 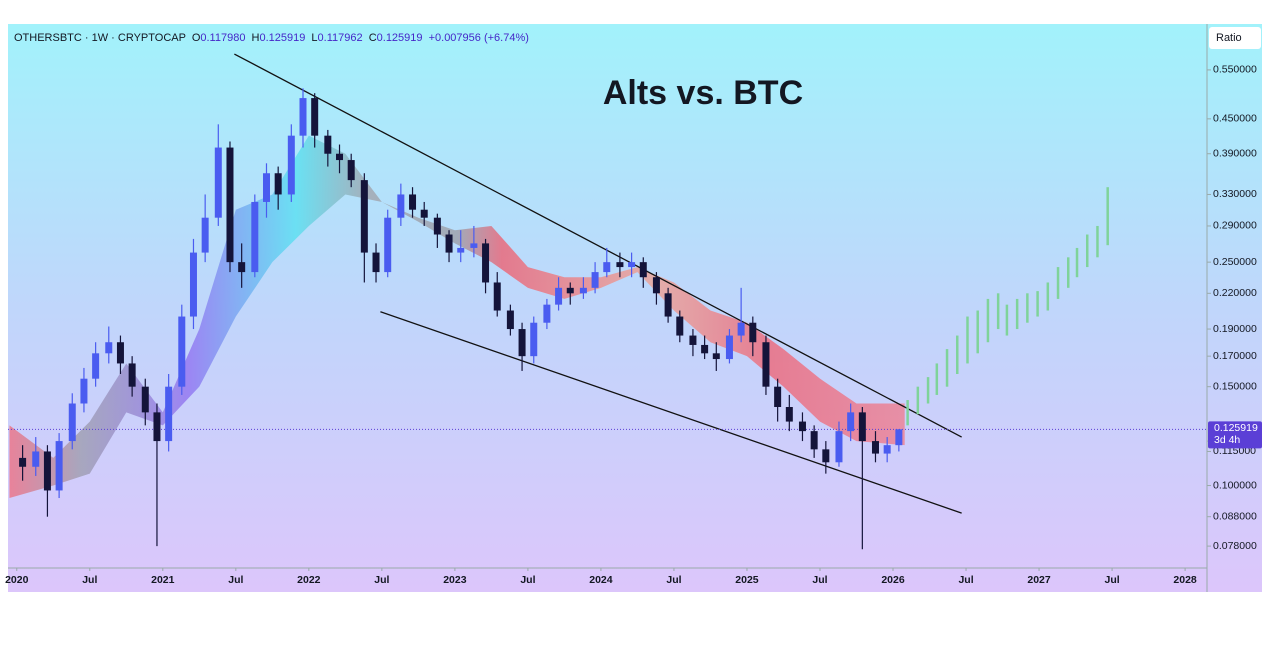 What do you see at coordinates (1235, 154) in the screenshot?
I see `y-tick-label: 0.390000` at bounding box center [1235, 154].